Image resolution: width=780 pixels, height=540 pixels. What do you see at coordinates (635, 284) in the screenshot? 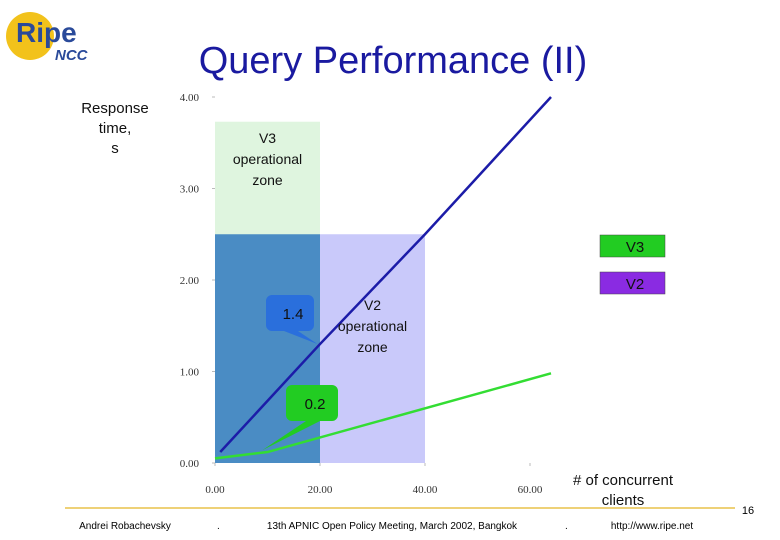
I see `legend-label: V2` at bounding box center [635, 284].